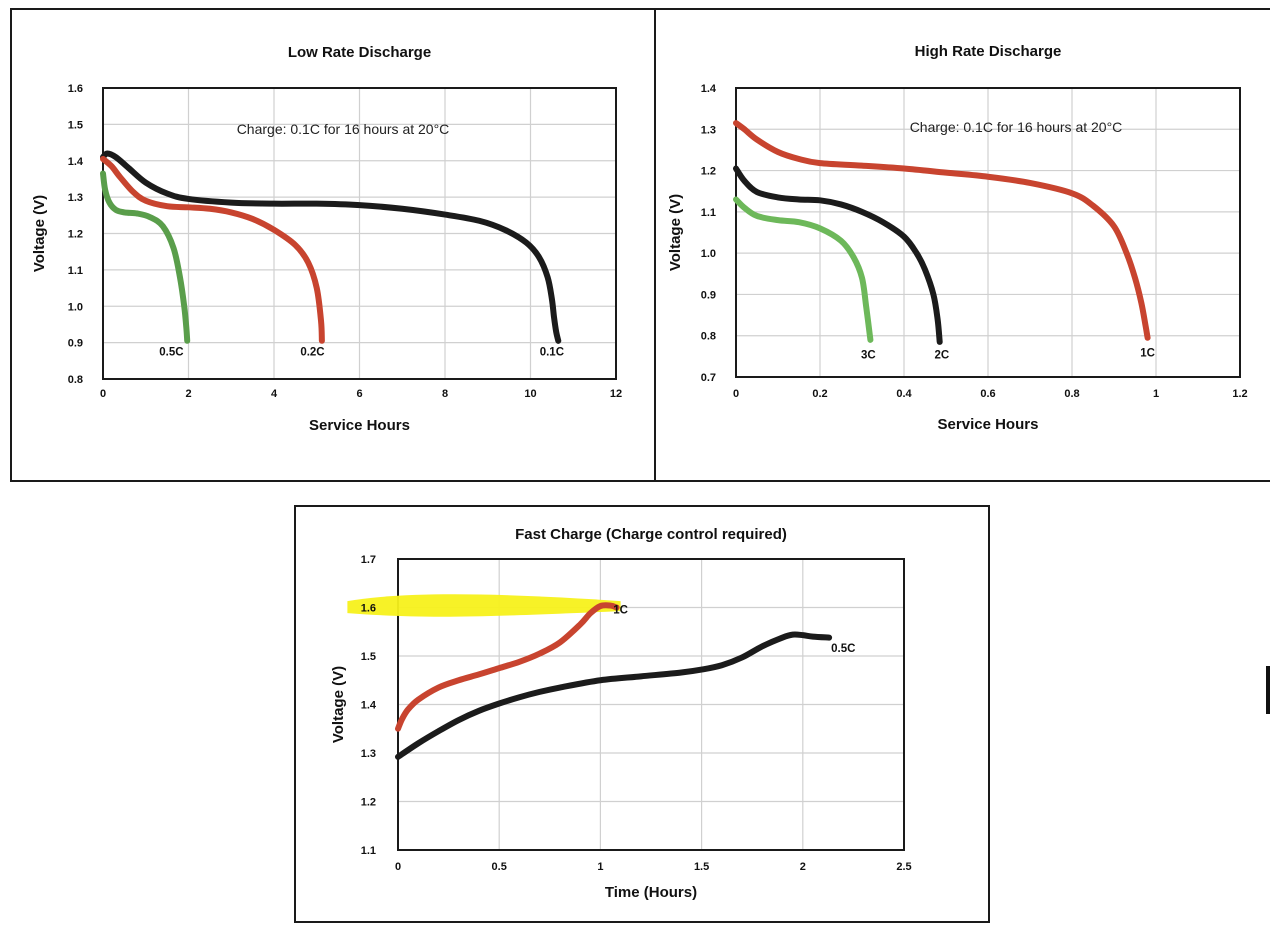 The height and width of the screenshot is (938, 1270). What do you see at coordinates (552, 352) in the screenshot?
I see `series-label-0-1c: 0.1C` at bounding box center [552, 352].